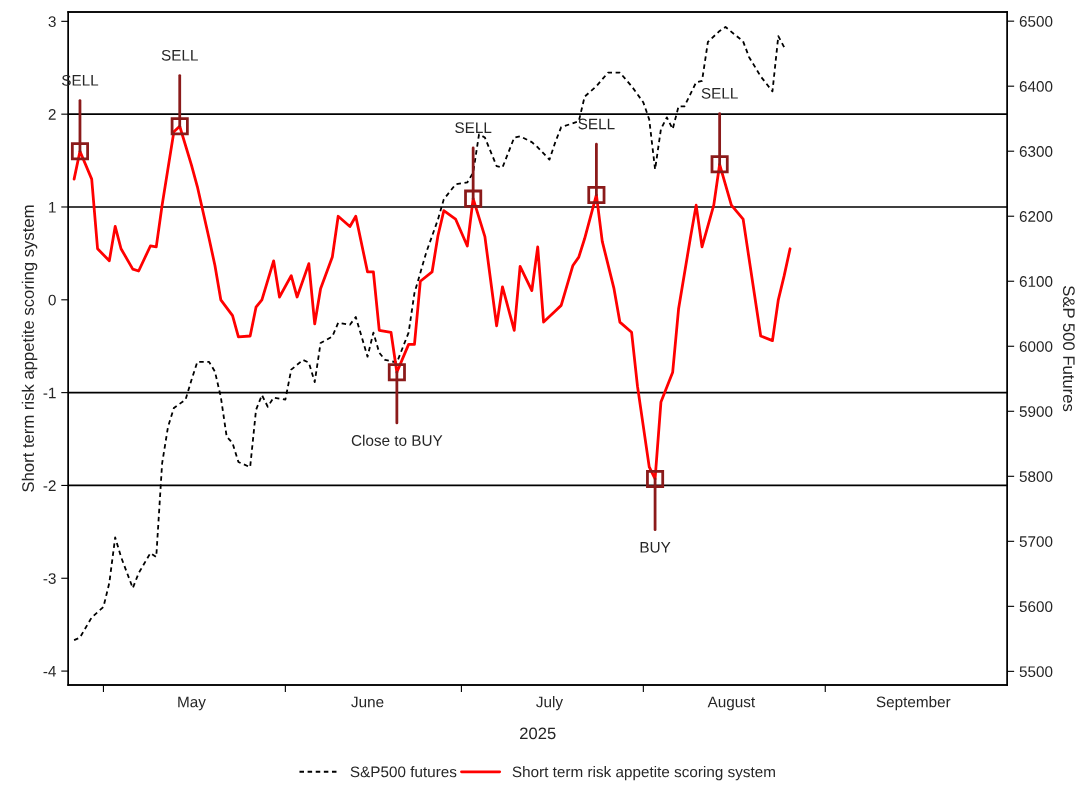 The height and width of the screenshot is (804, 1083). I want to click on y2-tick-label: 5900, so click(1036, 411).